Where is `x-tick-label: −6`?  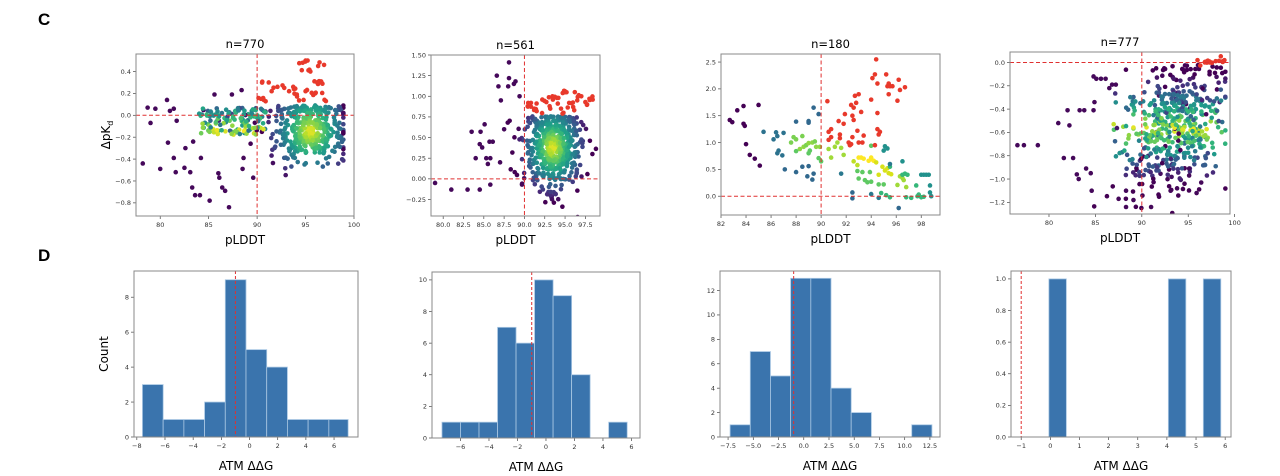
x-tick-label: −6 is located at coordinates (461, 447).